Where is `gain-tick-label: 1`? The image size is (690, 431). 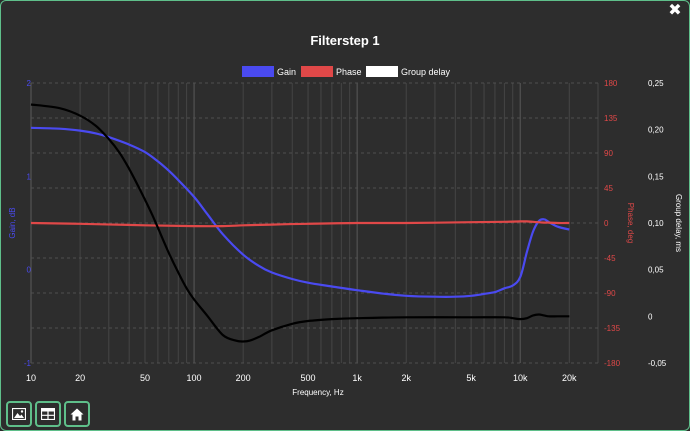
gain-tick-label: 1 is located at coordinates (29, 176).